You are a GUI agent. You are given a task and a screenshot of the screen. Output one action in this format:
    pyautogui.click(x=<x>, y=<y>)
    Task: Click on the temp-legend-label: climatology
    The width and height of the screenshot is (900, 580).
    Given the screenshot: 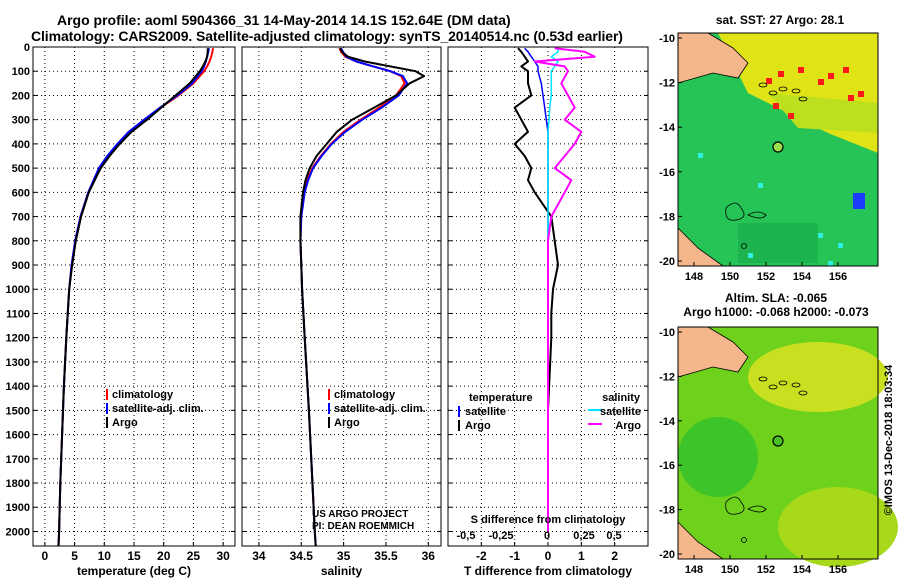 What is the action you would take?
    pyautogui.click(x=143, y=395)
    